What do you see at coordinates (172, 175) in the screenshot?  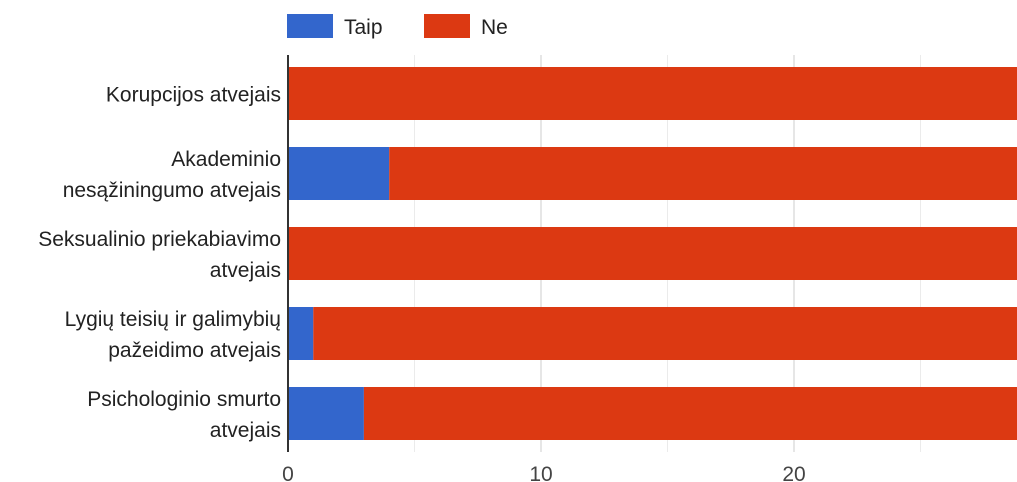 I see `category-label: Akademinio nesąžiningumo atvejais` at bounding box center [172, 175].